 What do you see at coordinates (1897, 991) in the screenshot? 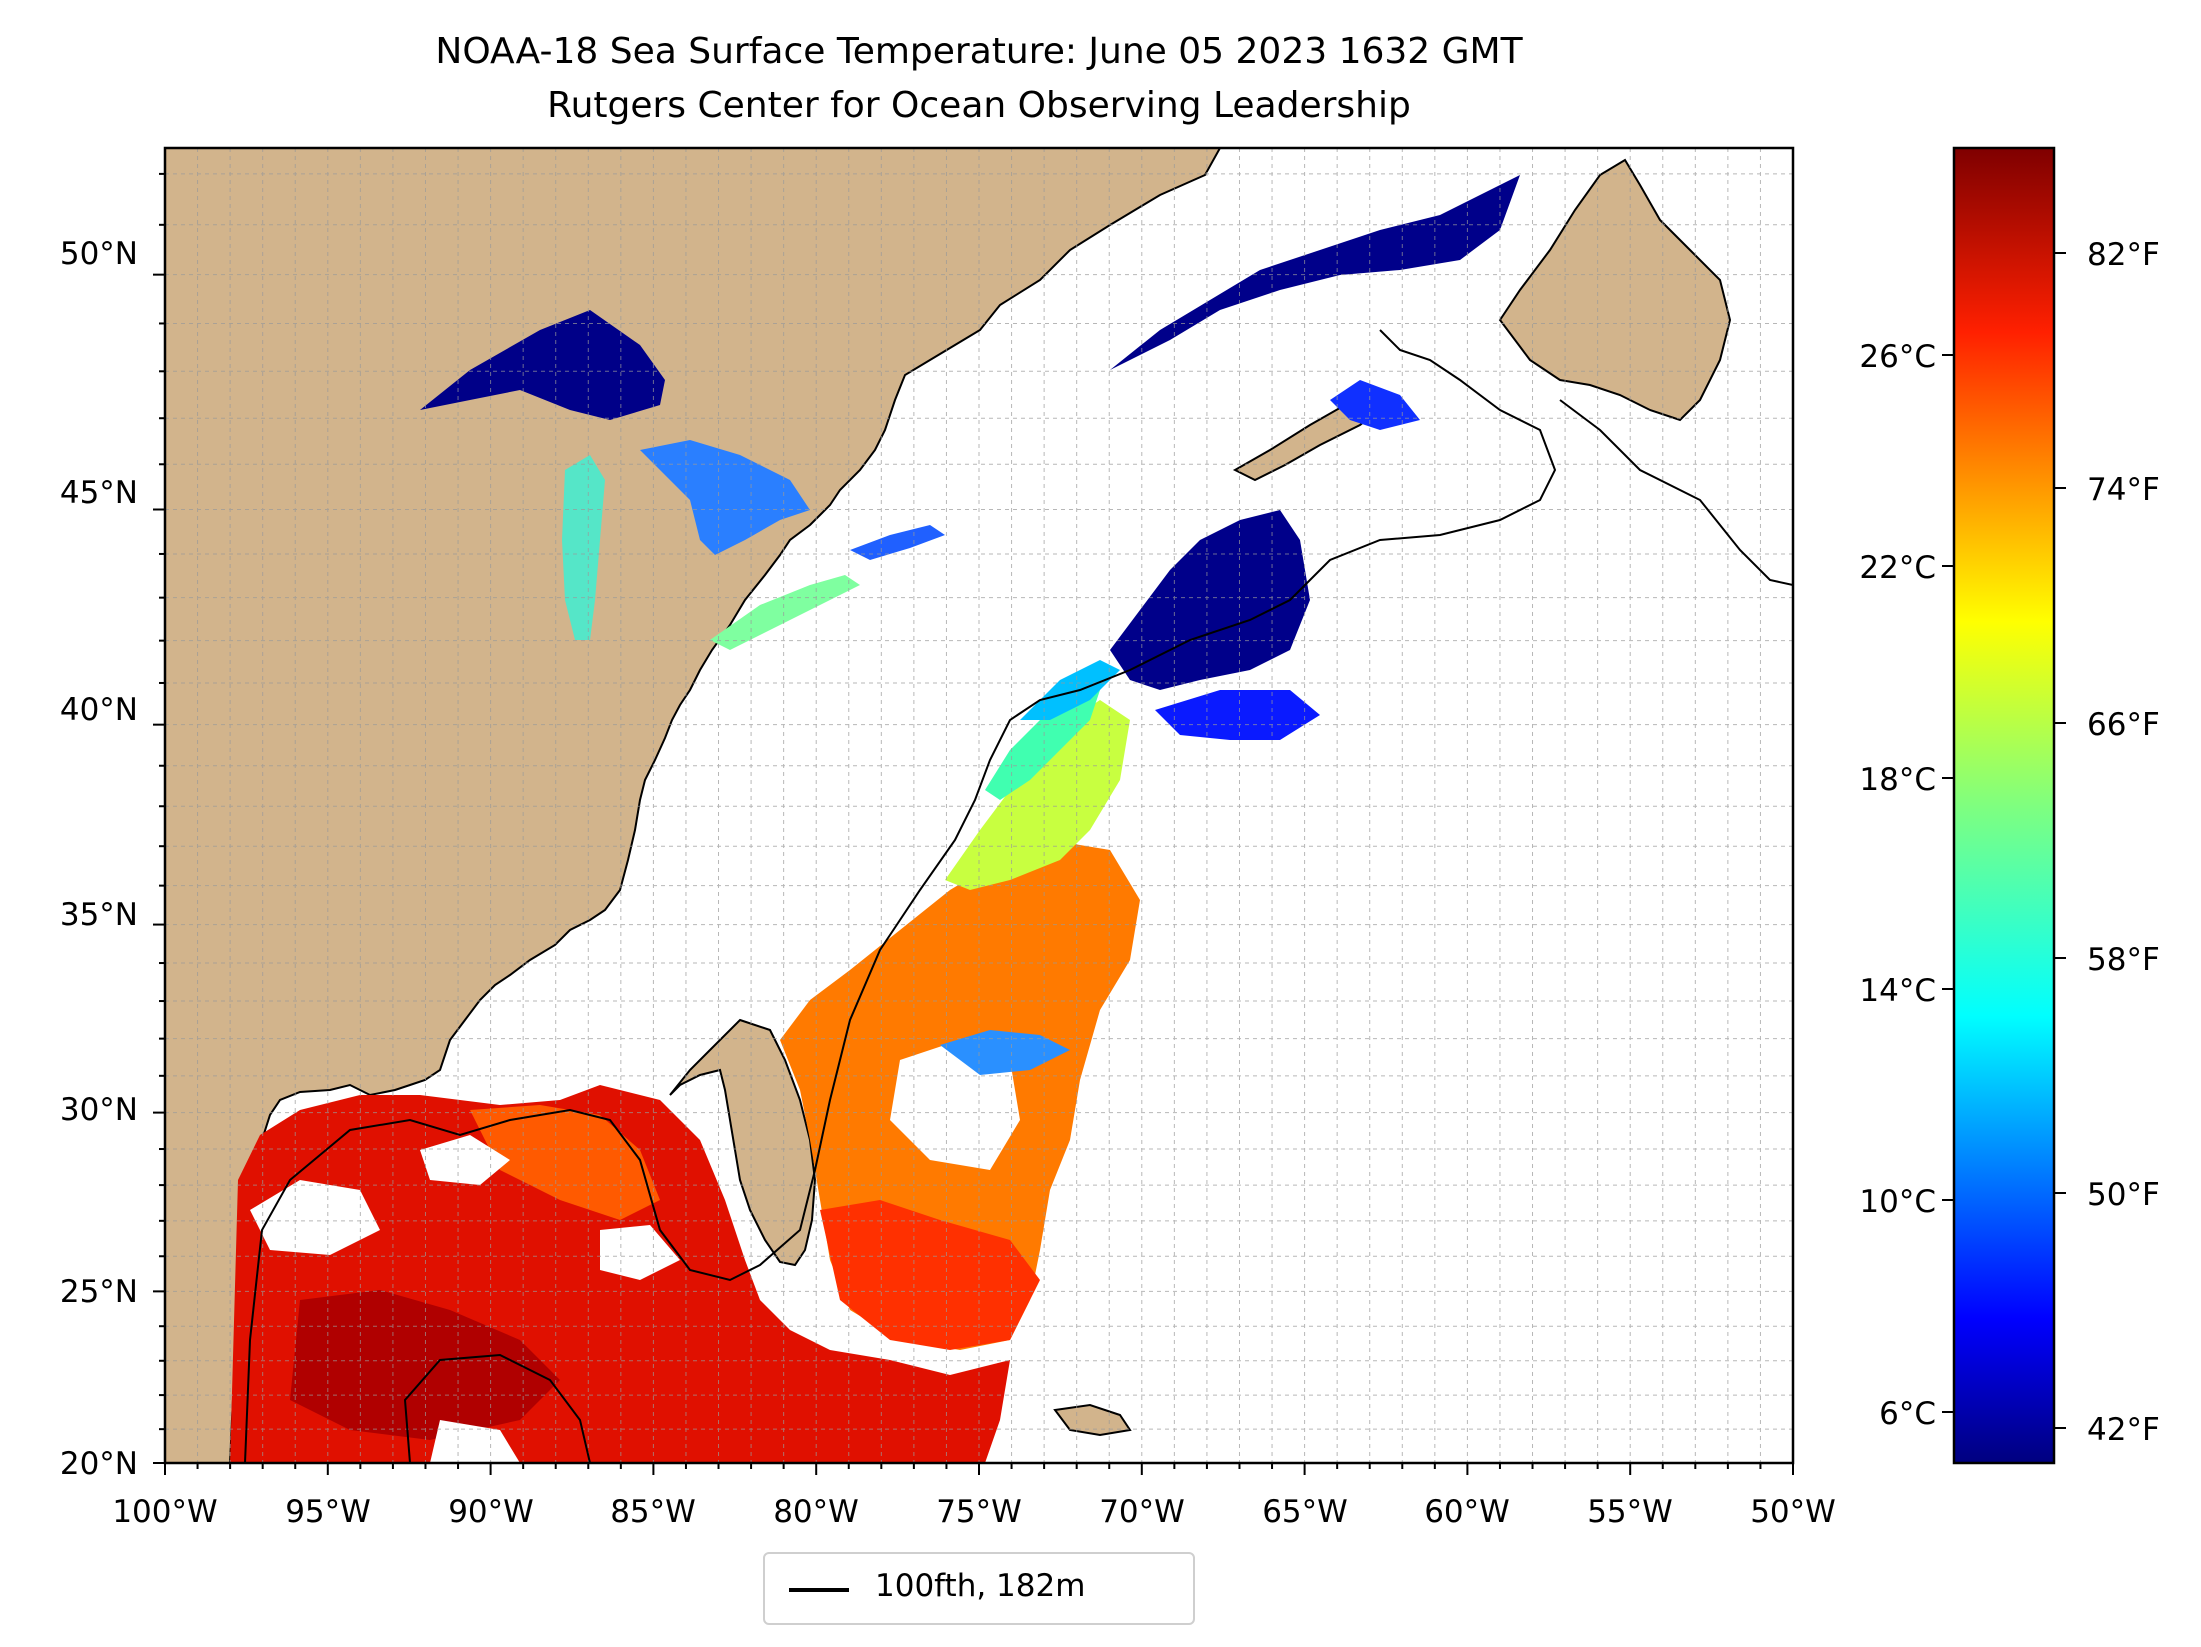
I see `cb-label-14c: 14°C` at bounding box center [1897, 991].